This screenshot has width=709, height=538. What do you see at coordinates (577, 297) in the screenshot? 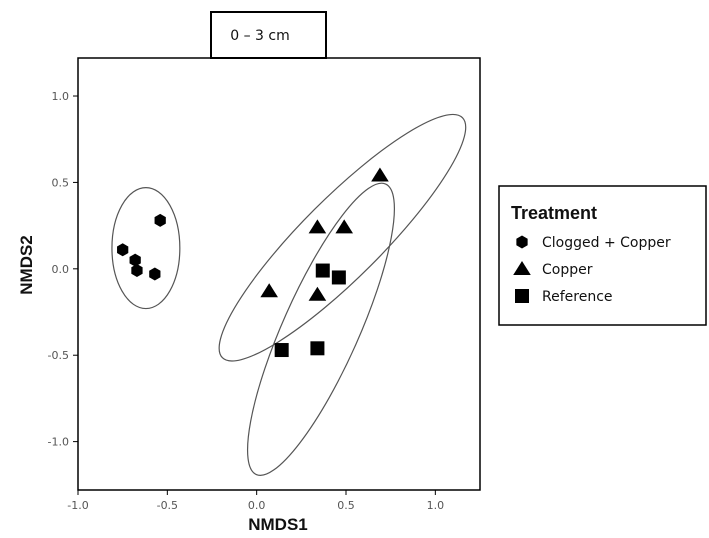
I see `legend-entry-label: Reference` at bounding box center [577, 297].